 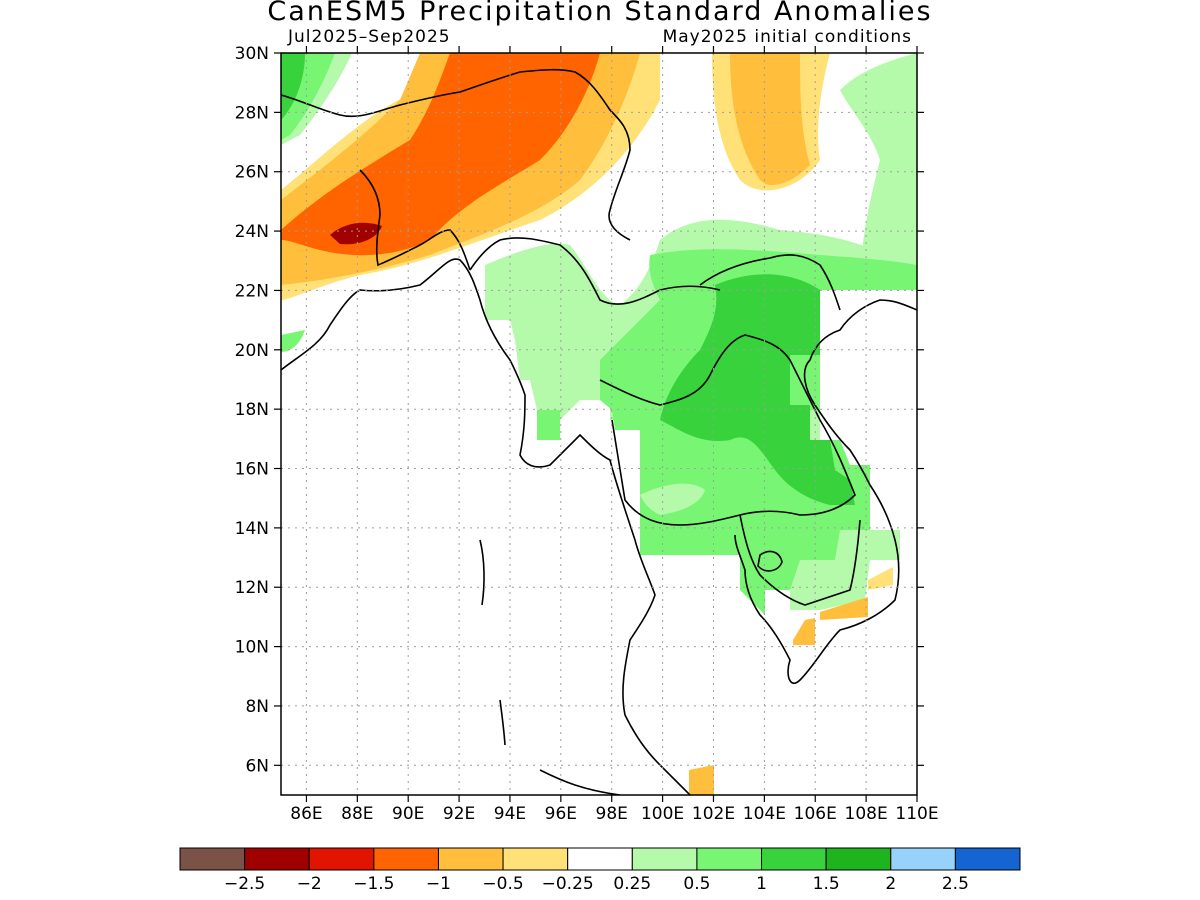 I want to click on anomaly-region-neg05-n, so click(x=770, y=119).